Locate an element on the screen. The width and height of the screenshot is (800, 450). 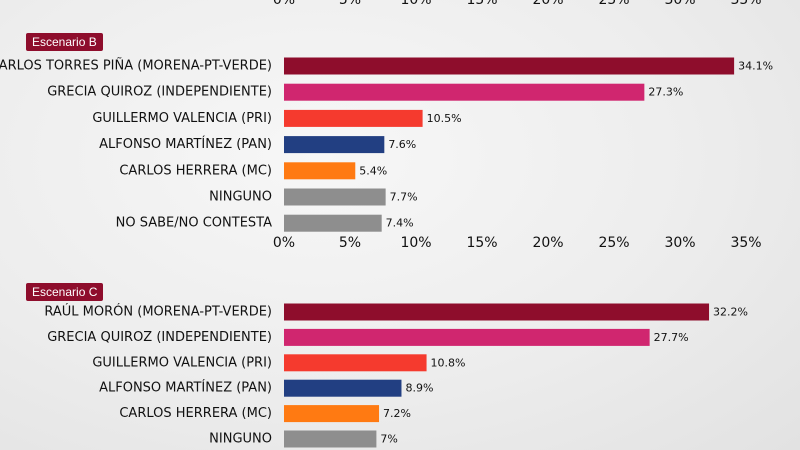
value-label: 32.2% is located at coordinates (730, 312).